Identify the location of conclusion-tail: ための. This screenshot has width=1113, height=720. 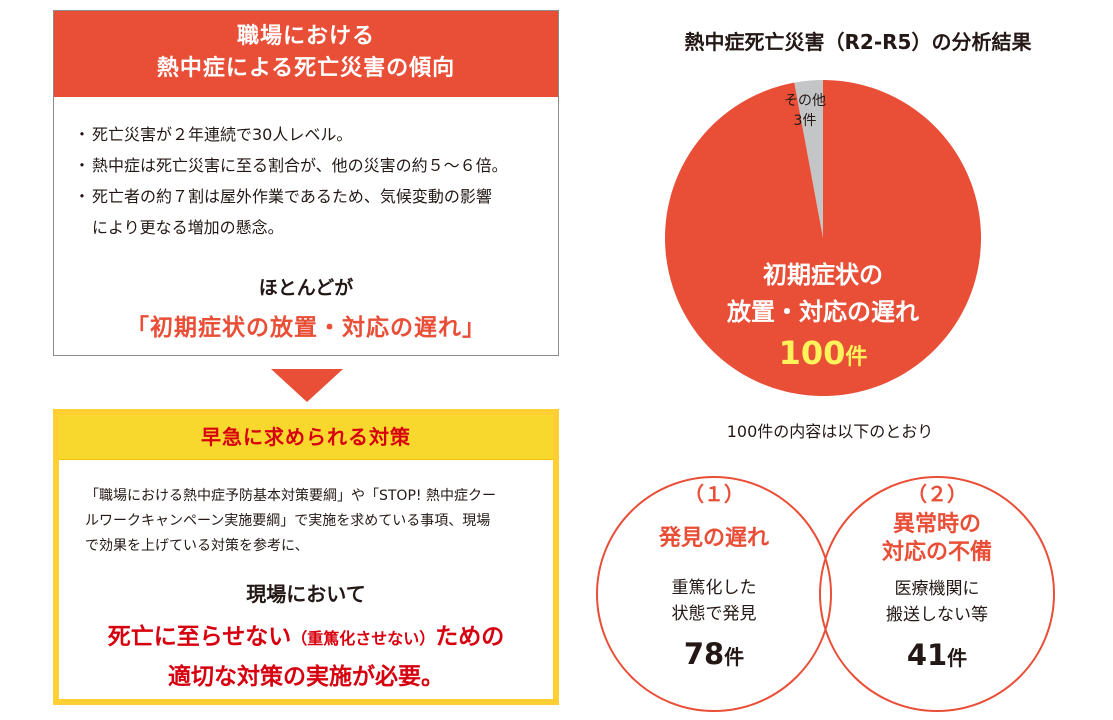
(470, 637).